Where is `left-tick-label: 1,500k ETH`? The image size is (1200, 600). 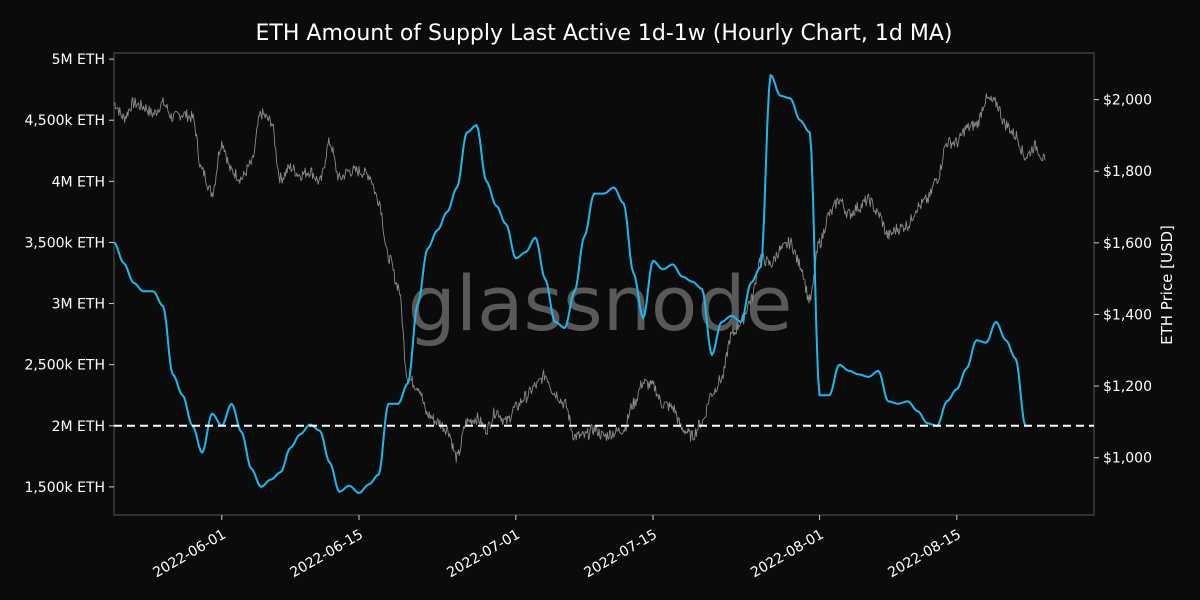 left-tick-label: 1,500k ETH is located at coordinates (64, 488).